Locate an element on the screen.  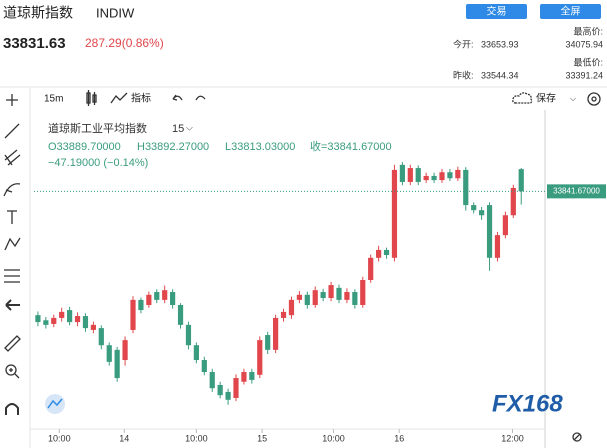
save-icon is located at coordinates (522, 98).